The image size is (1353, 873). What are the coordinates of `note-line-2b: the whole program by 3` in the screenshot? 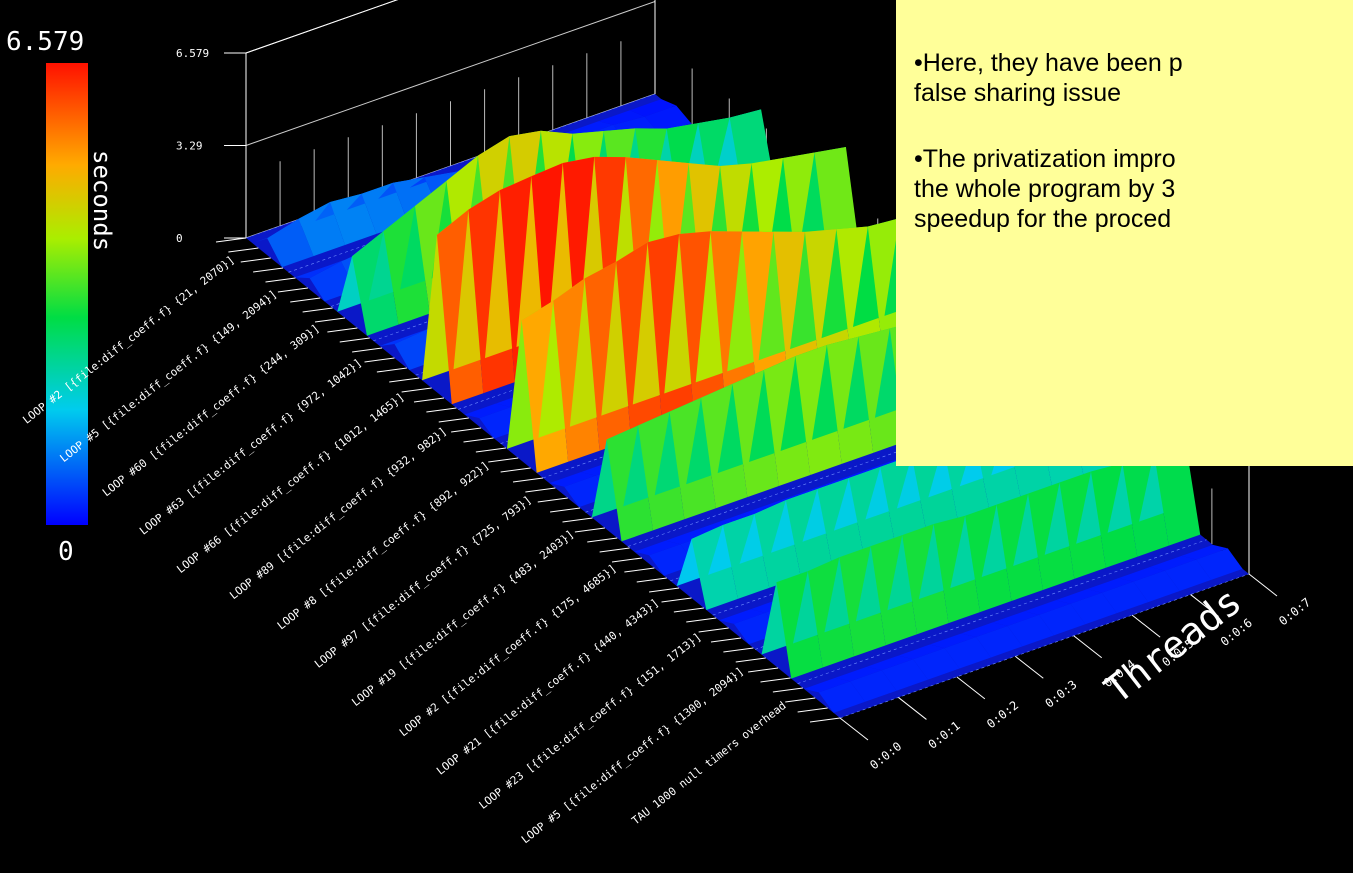 It's located at (1045, 189).